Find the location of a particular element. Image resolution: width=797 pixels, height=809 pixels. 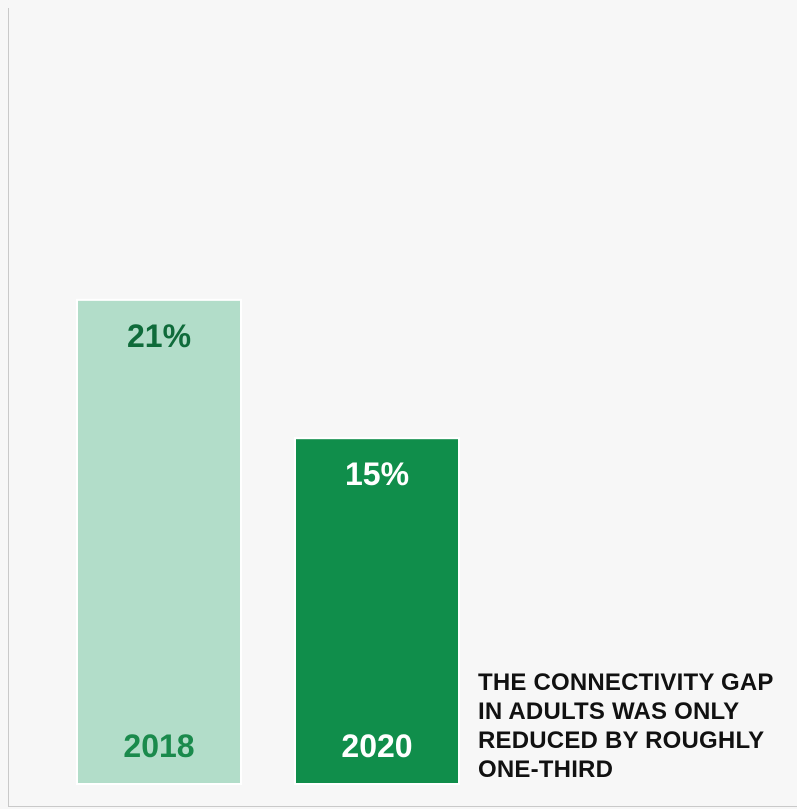

category-label-2020: 2020 is located at coordinates (376, 746).